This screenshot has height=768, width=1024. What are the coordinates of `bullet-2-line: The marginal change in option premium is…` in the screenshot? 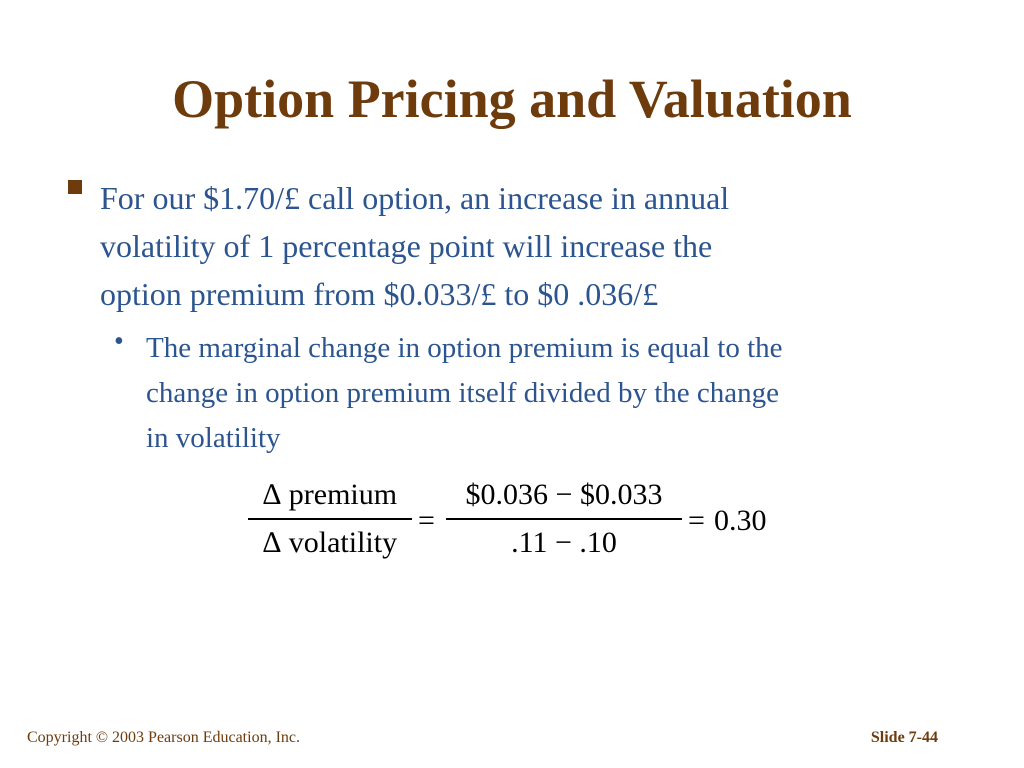 It's located at (464, 348).